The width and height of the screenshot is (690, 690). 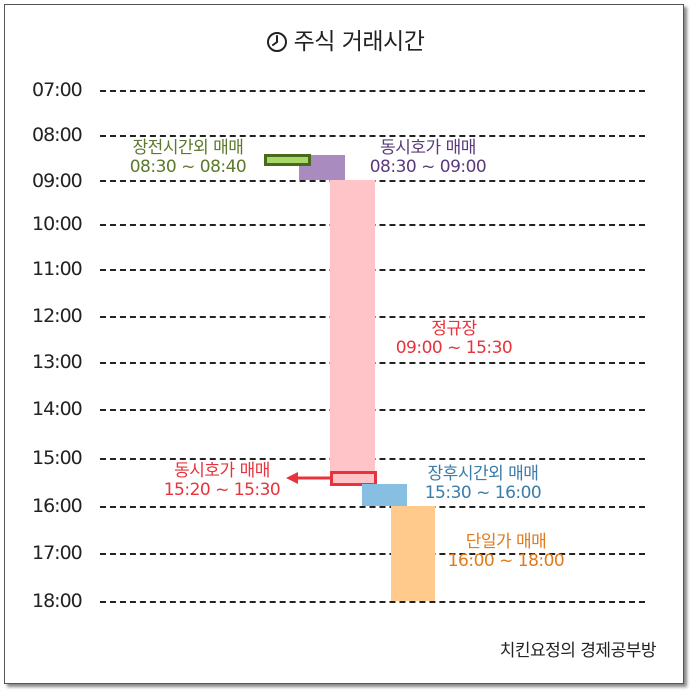 I want to click on y-tick-1100: 11:00, so click(x=57, y=269).